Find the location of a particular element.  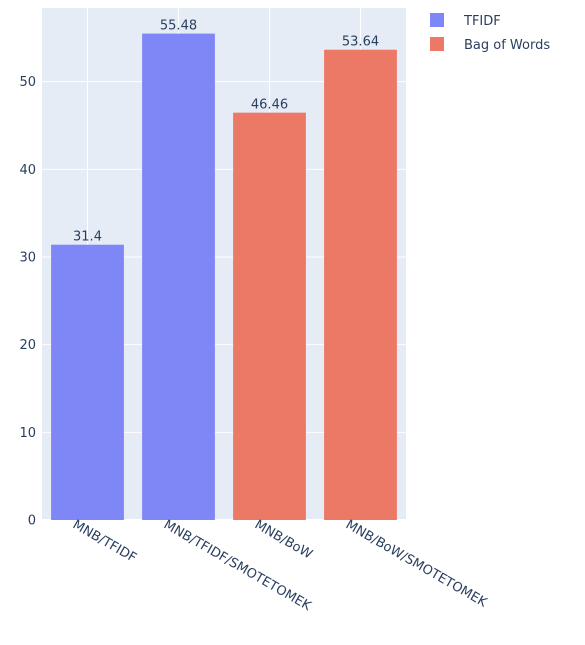

legend-label: Bag of Words is located at coordinates (507, 45).